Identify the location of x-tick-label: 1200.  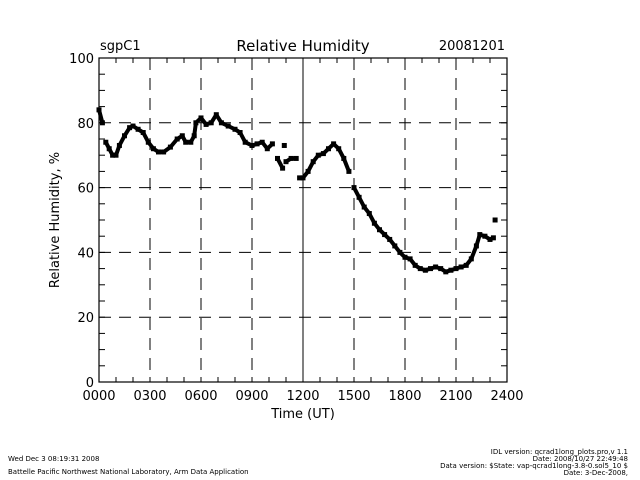
(302, 396).